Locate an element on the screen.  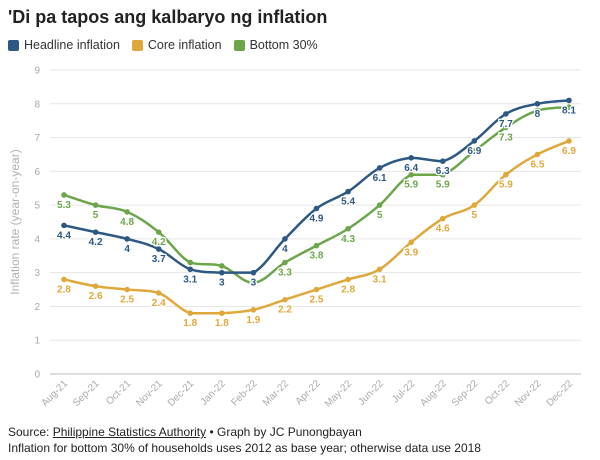
x-tick-label: Dec-21 is located at coordinates (181, 393).